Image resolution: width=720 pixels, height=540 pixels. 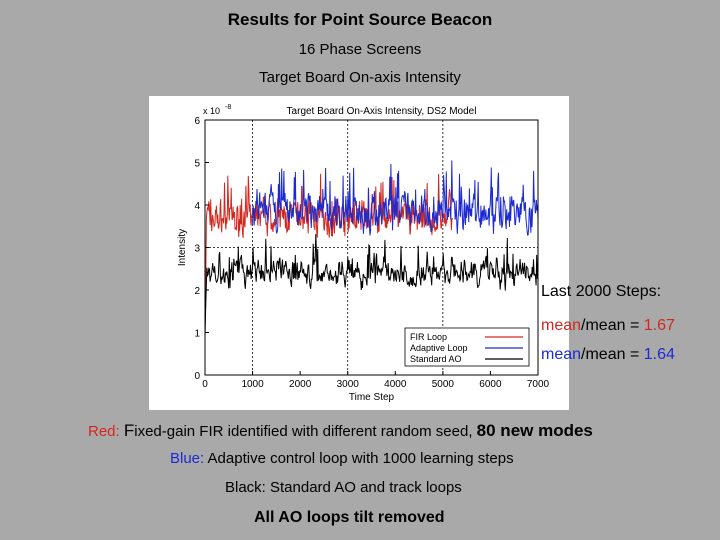 What do you see at coordinates (182, 247) in the screenshot?
I see `y-axis-label: Intensity` at bounding box center [182, 247].